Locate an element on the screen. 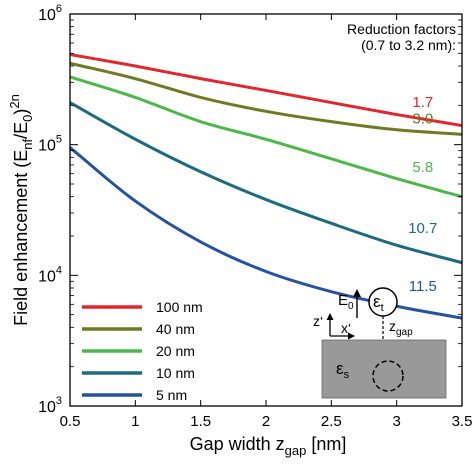 The width and height of the screenshot is (474, 466). inset-schematic: εs εt zgap E0 z‘ x‘ is located at coordinates (380, 343).